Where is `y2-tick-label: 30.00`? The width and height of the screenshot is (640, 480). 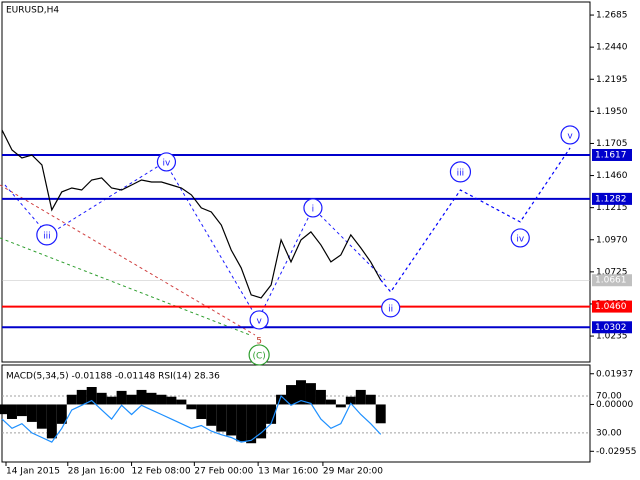 y2-tick-label: 30.00 is located at coordinates (609, 433).